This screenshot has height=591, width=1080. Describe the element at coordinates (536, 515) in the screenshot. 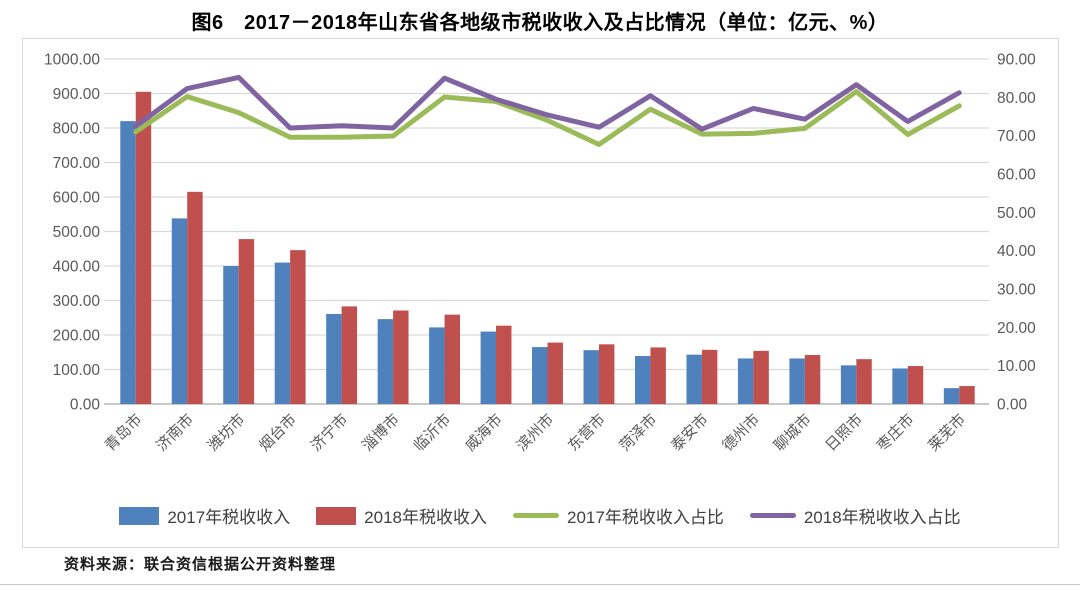

I see `legend-swatch-line-2017-ratio` at that location.